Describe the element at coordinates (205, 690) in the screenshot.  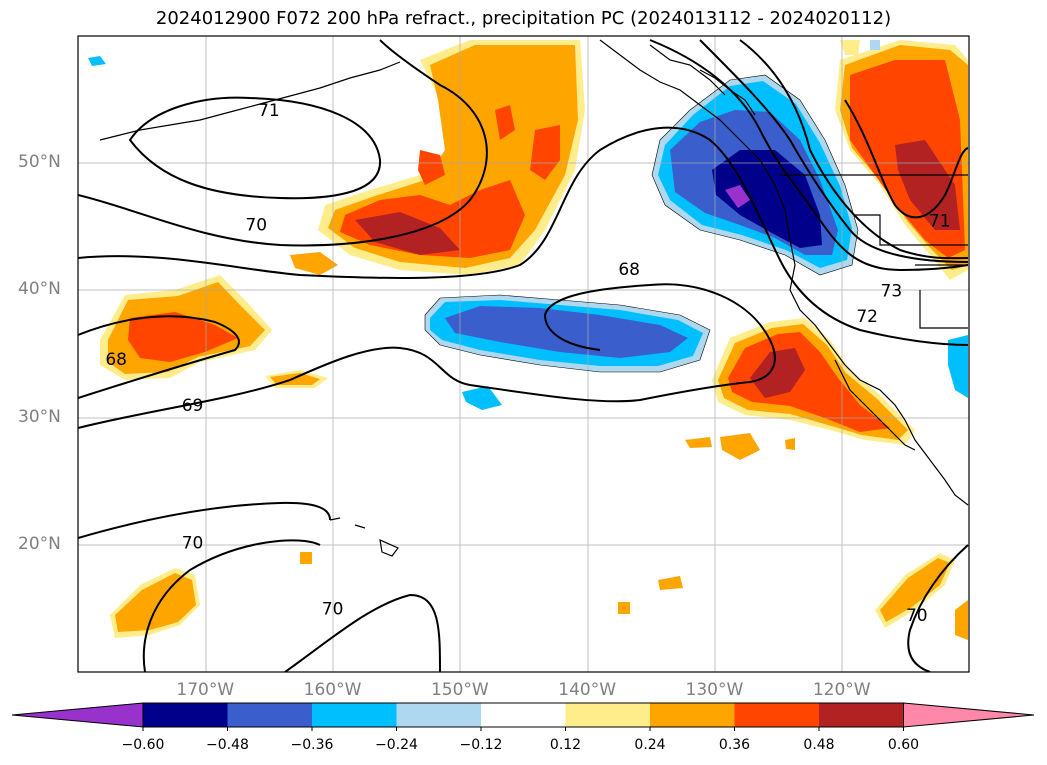
I see `lon-tick-label: 170°W` at that location.